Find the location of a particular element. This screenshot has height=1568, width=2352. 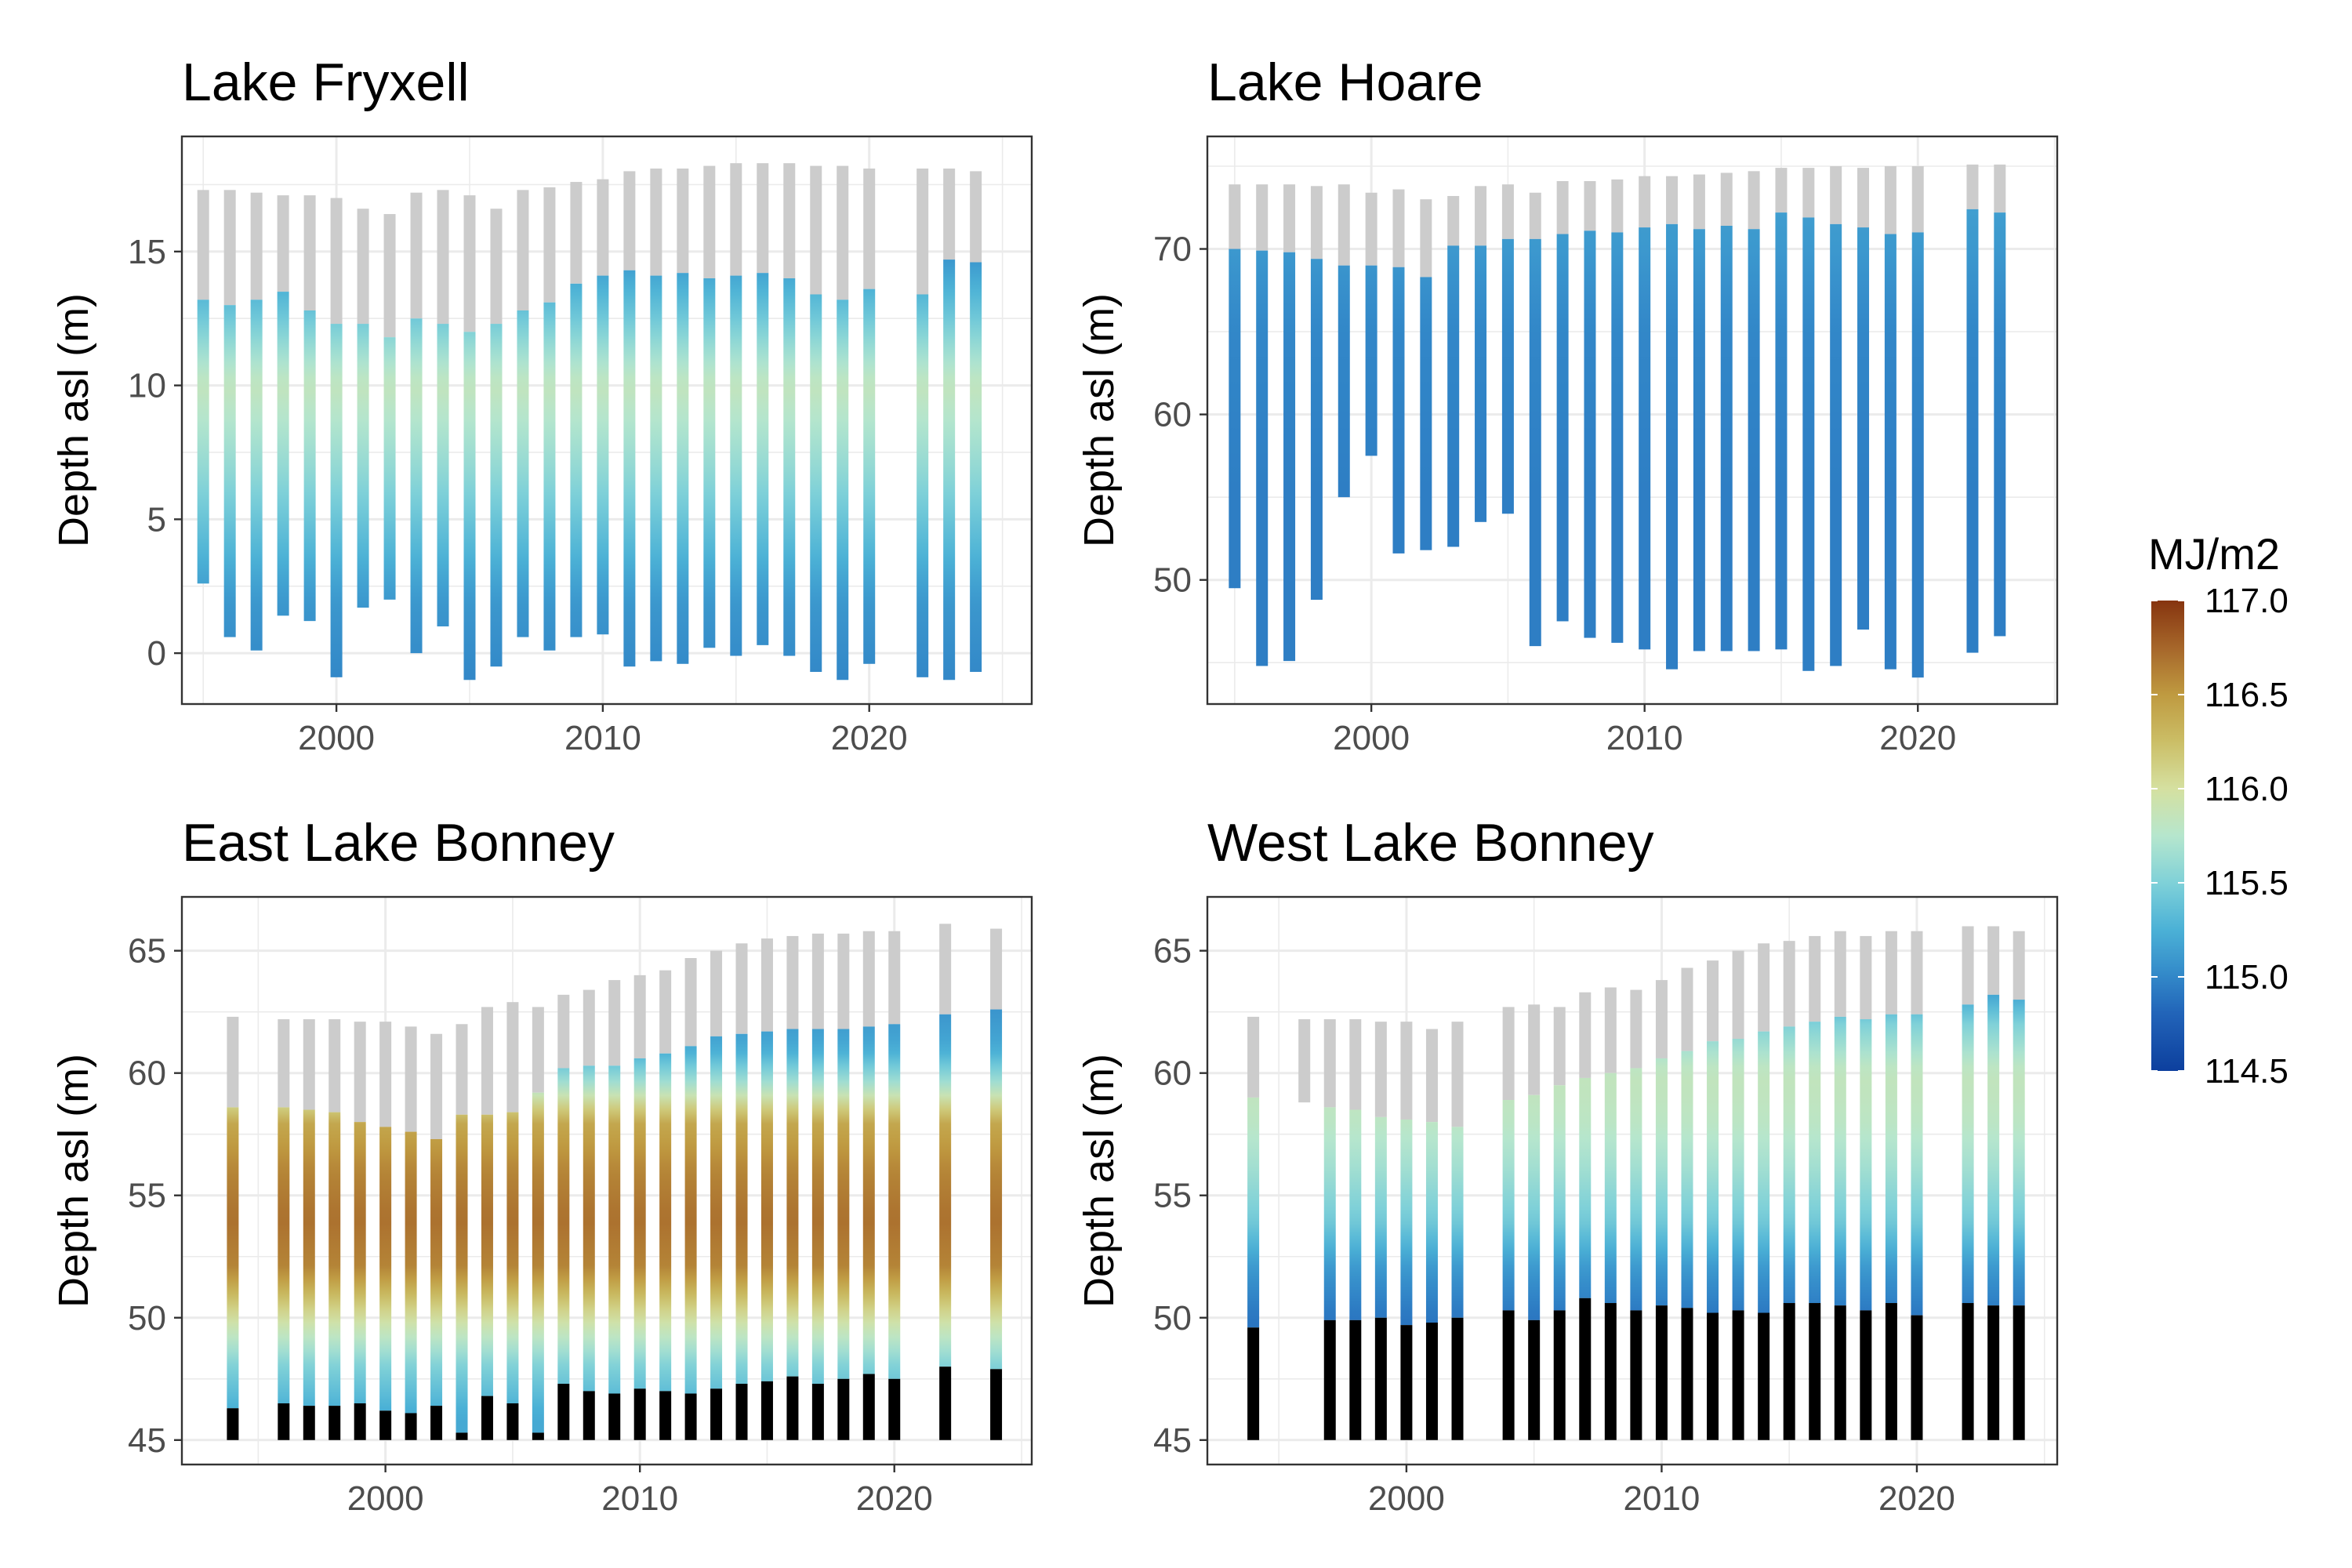

y-tick-label: 65 is located at coordinates (147, 951).